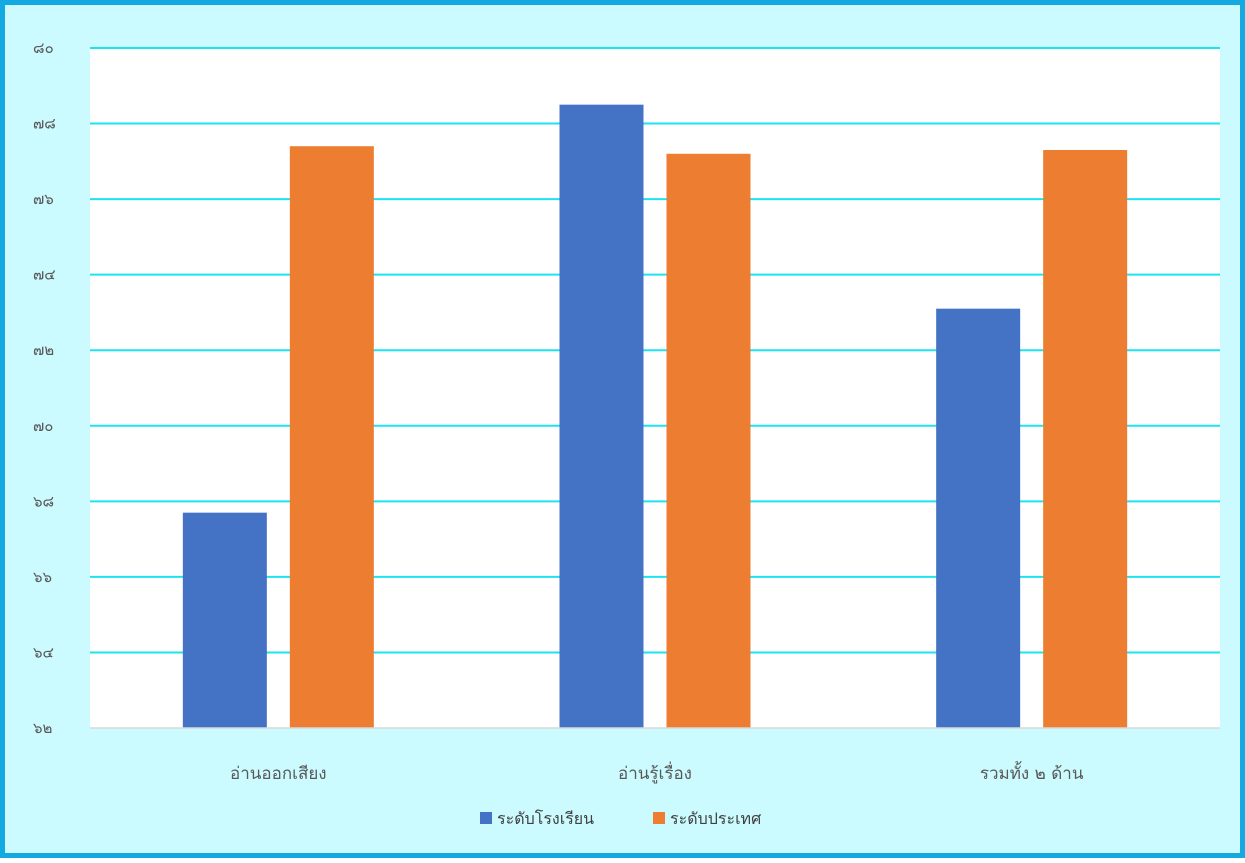 The width and height of the screenshot is (1245, 863). I want to click on x-axis-categories: อ่านออกเสียง อ่านรู้เรื่อง รวมทั้ง ๒ ด้าน, so click(657, 772).